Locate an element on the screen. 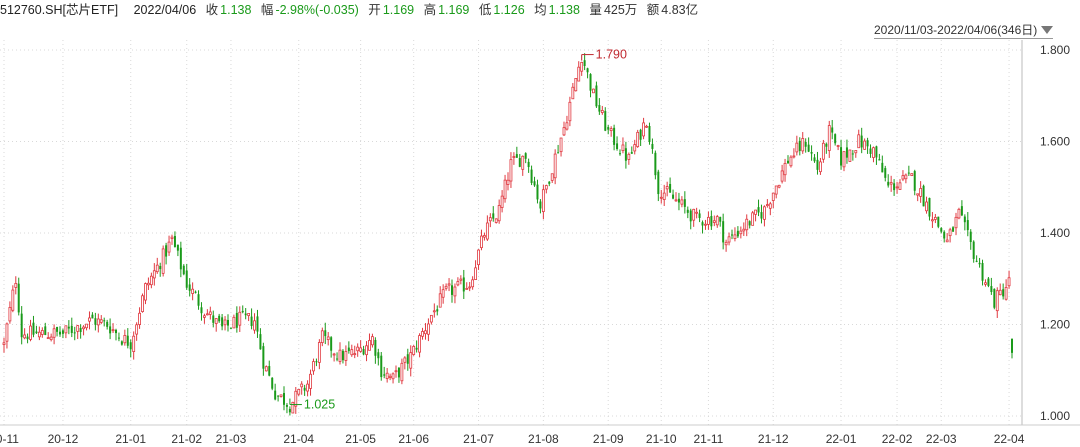  volume-value: 425万 is located at coordinates (620, 10).